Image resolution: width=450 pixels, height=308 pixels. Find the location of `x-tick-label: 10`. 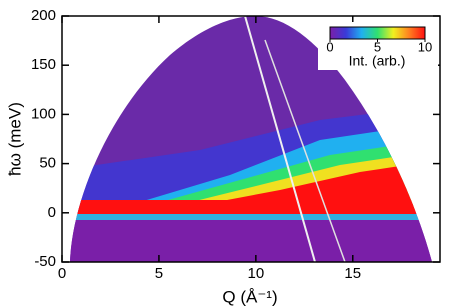

x-tick-label: 10 is located at coordinates (256, 273).